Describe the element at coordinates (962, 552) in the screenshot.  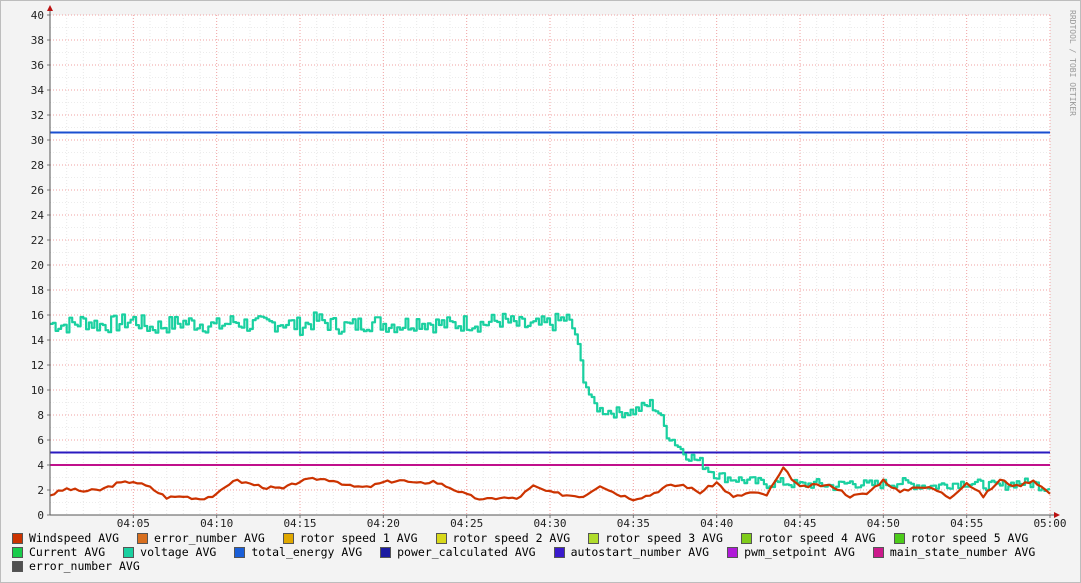
I see `legend-label: main_state_number AVG` at that location.